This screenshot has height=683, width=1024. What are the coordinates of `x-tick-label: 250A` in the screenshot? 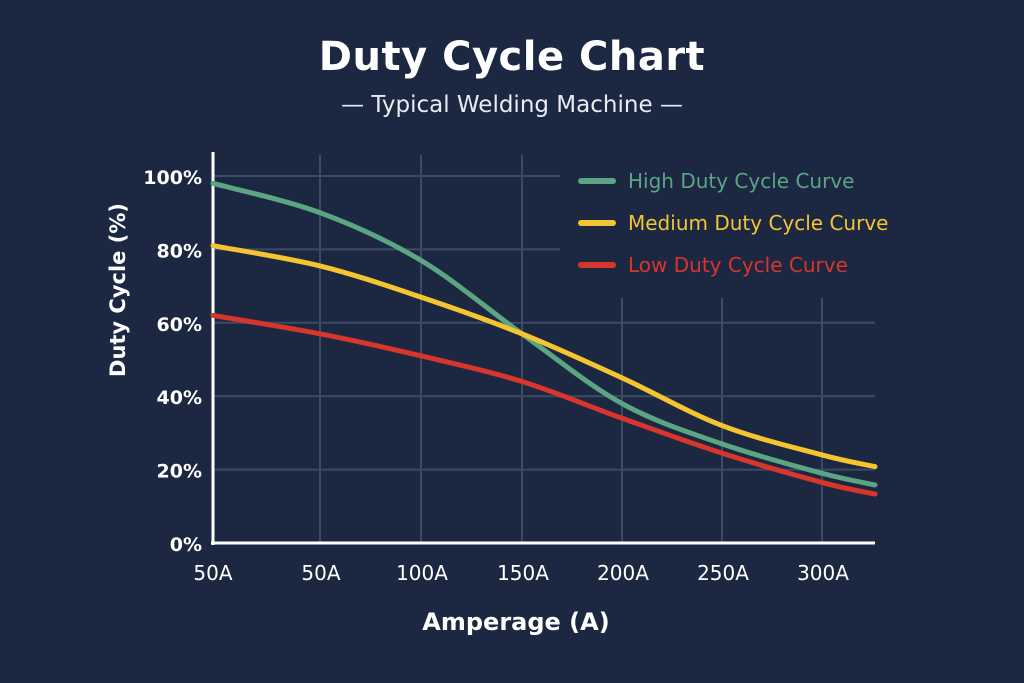 It's located at (723, 573).